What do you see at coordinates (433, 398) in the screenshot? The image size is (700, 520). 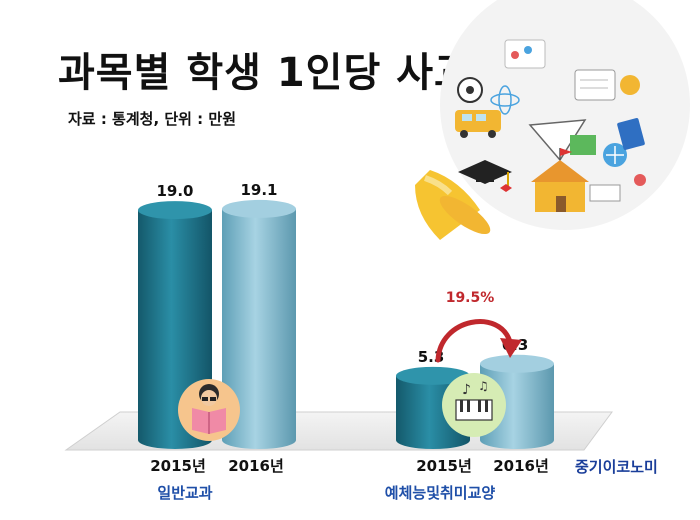 I see `bar-arts-2015: 5.3` at bounding box center [433, 398].